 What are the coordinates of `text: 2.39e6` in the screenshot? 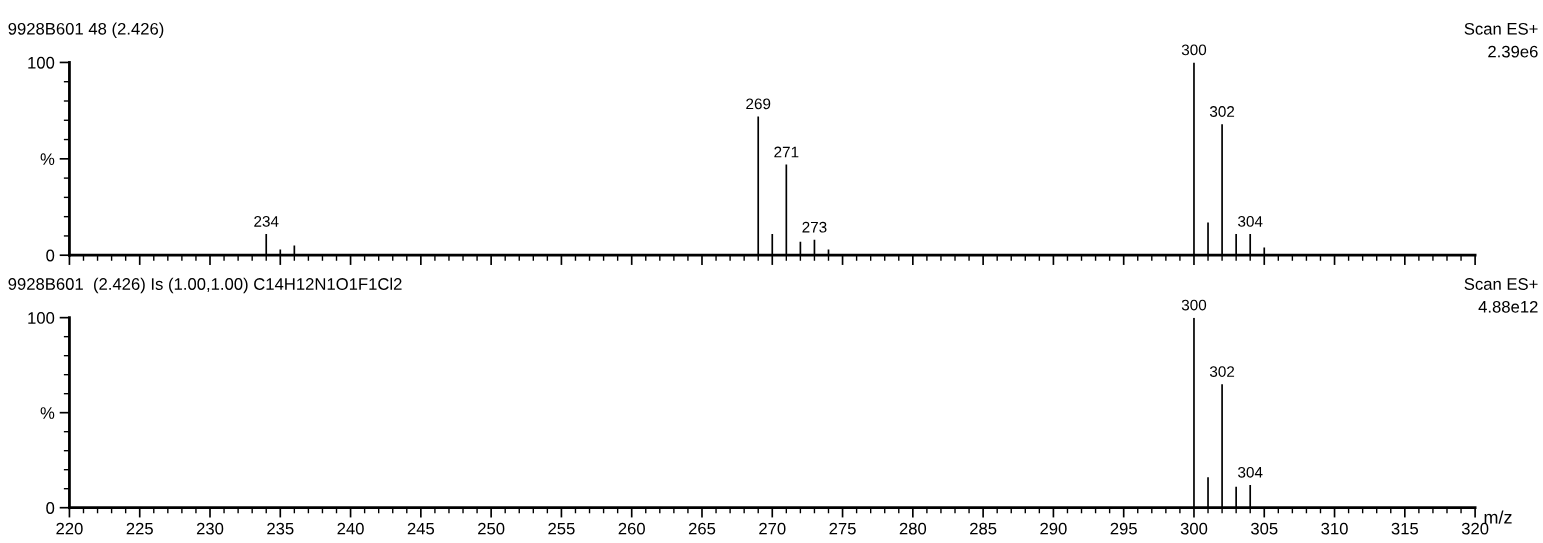 It's located at (1513, 51).